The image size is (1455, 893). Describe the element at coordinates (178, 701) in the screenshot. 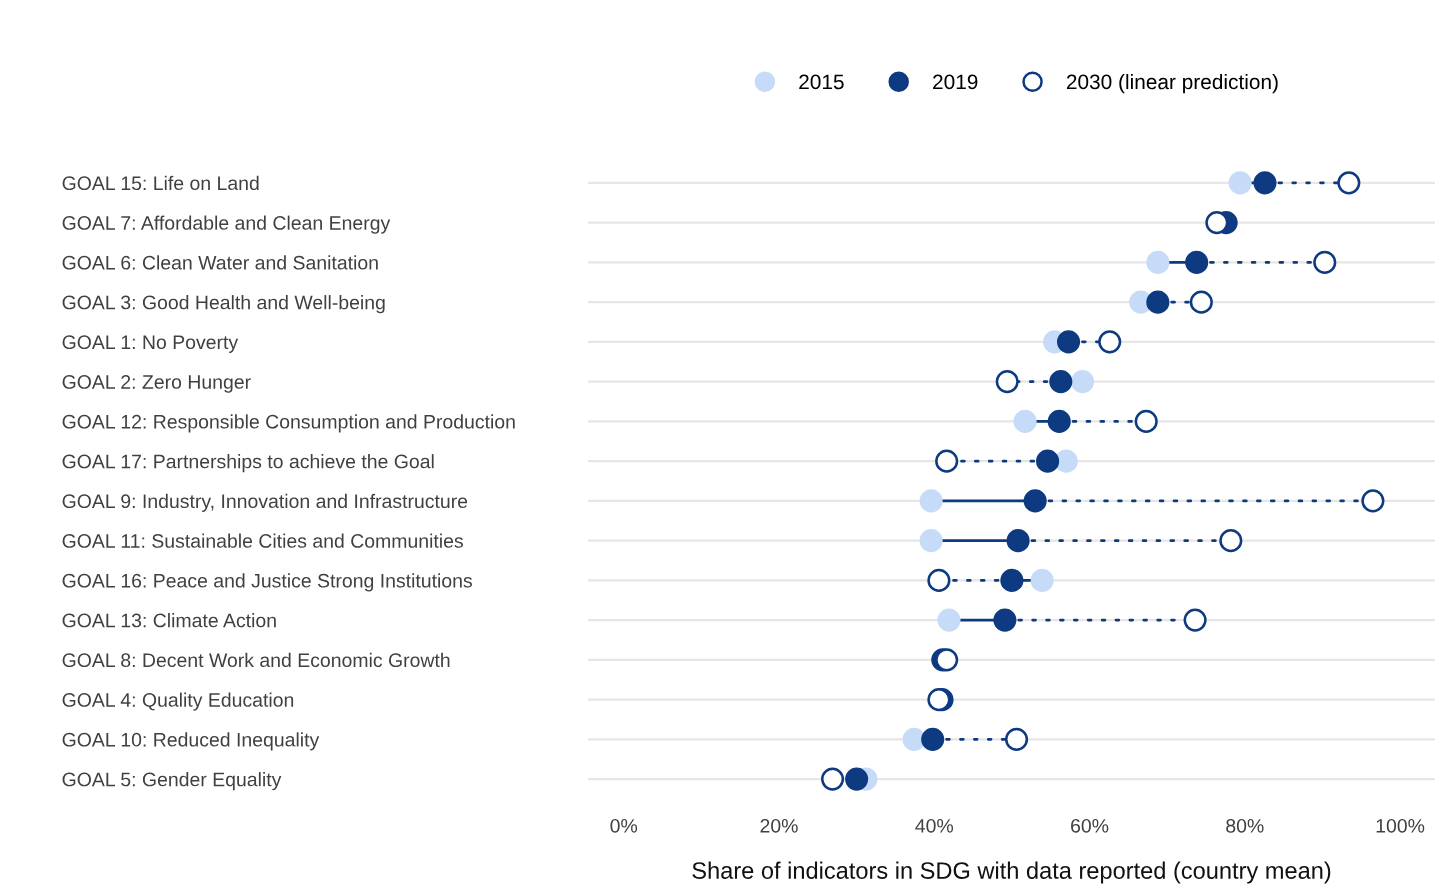

I see `y-tick-label: GOAL 4: Quality Education` at that location.